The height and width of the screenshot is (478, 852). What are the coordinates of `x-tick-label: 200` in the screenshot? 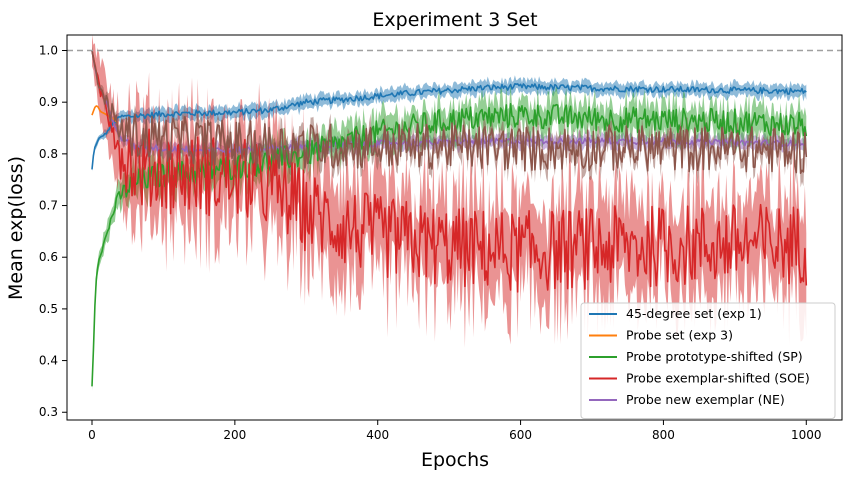 It's located at (234, 435).